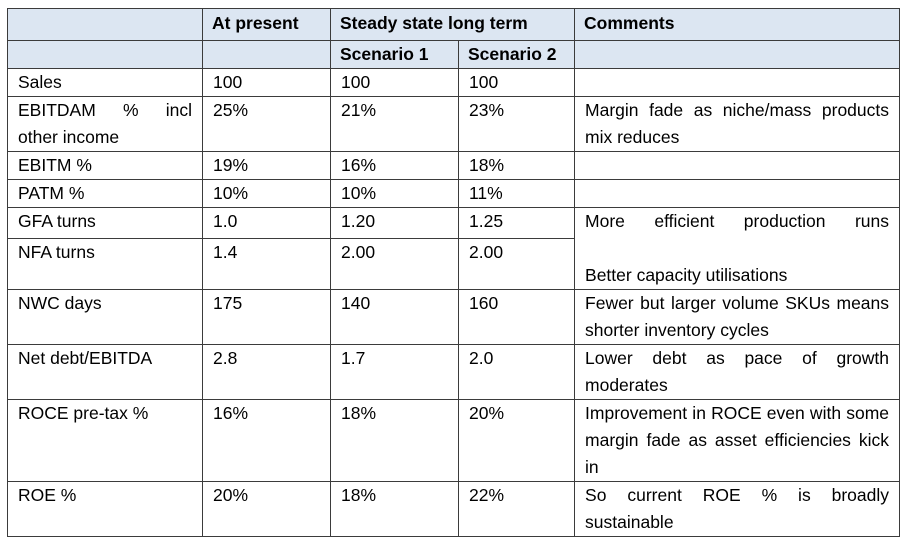  I want to click on metric-cell: EBITM %, so click(105, 165).